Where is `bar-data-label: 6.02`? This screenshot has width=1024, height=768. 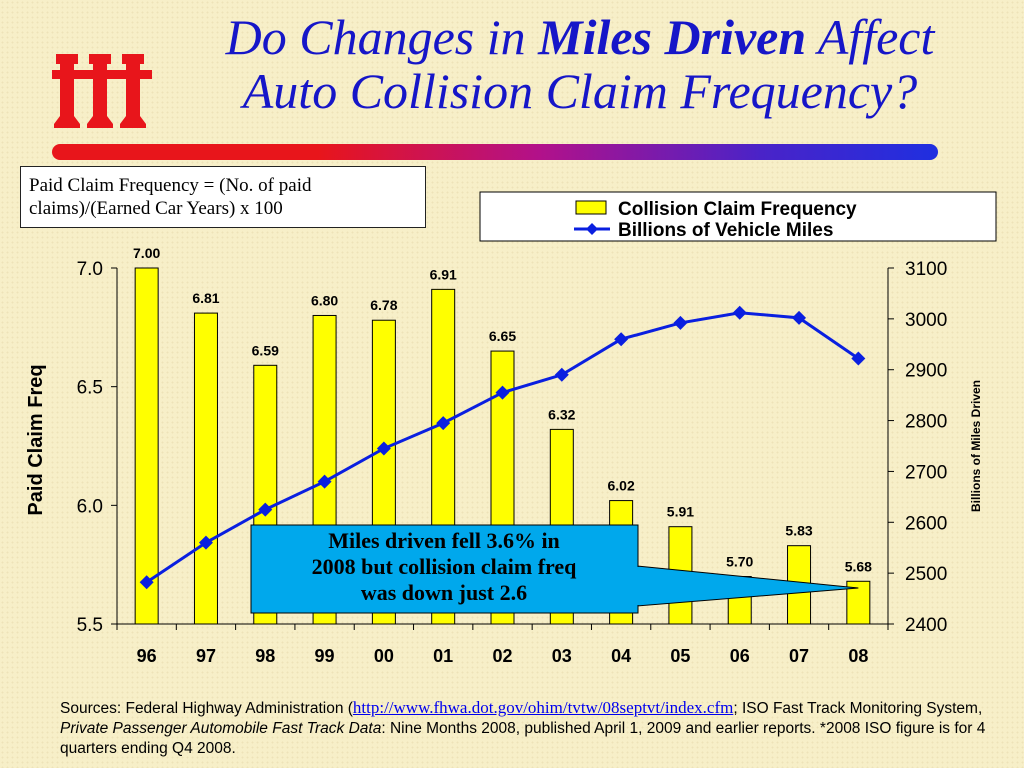
bar-data-label: 6.02 is located at coordinates (620, 486).